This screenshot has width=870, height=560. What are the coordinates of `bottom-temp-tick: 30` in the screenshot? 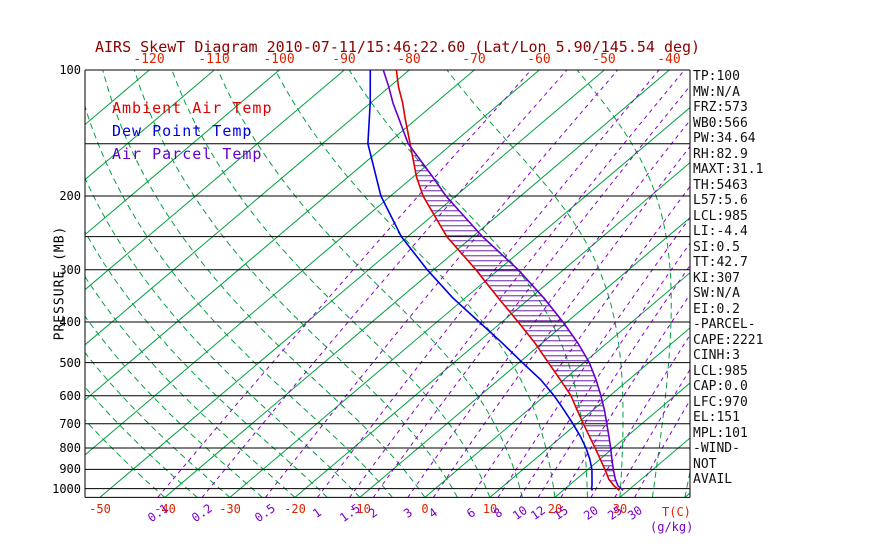 It's located at (620, 509).